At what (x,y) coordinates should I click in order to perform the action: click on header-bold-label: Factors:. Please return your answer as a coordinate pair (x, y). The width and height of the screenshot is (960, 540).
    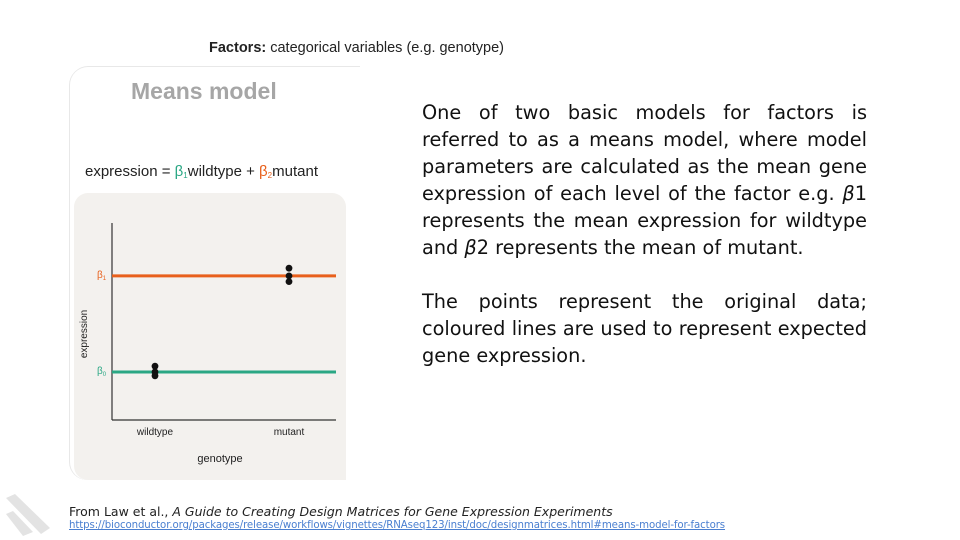
    Looking at the image, I should click on (238, 48).